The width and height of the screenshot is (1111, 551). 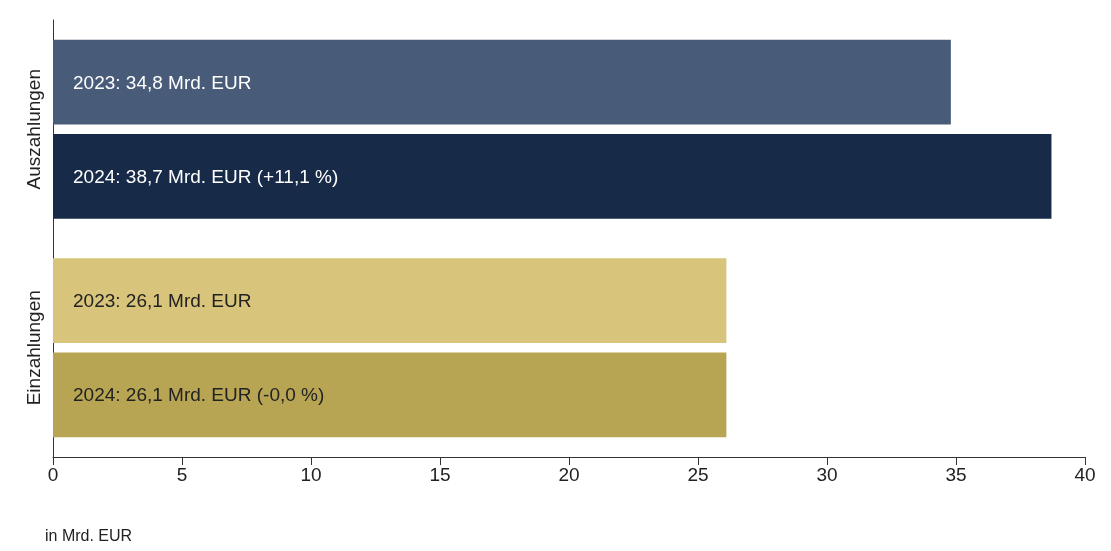 I want to click on x-tick-label: 10, so click(x=311, y=474).